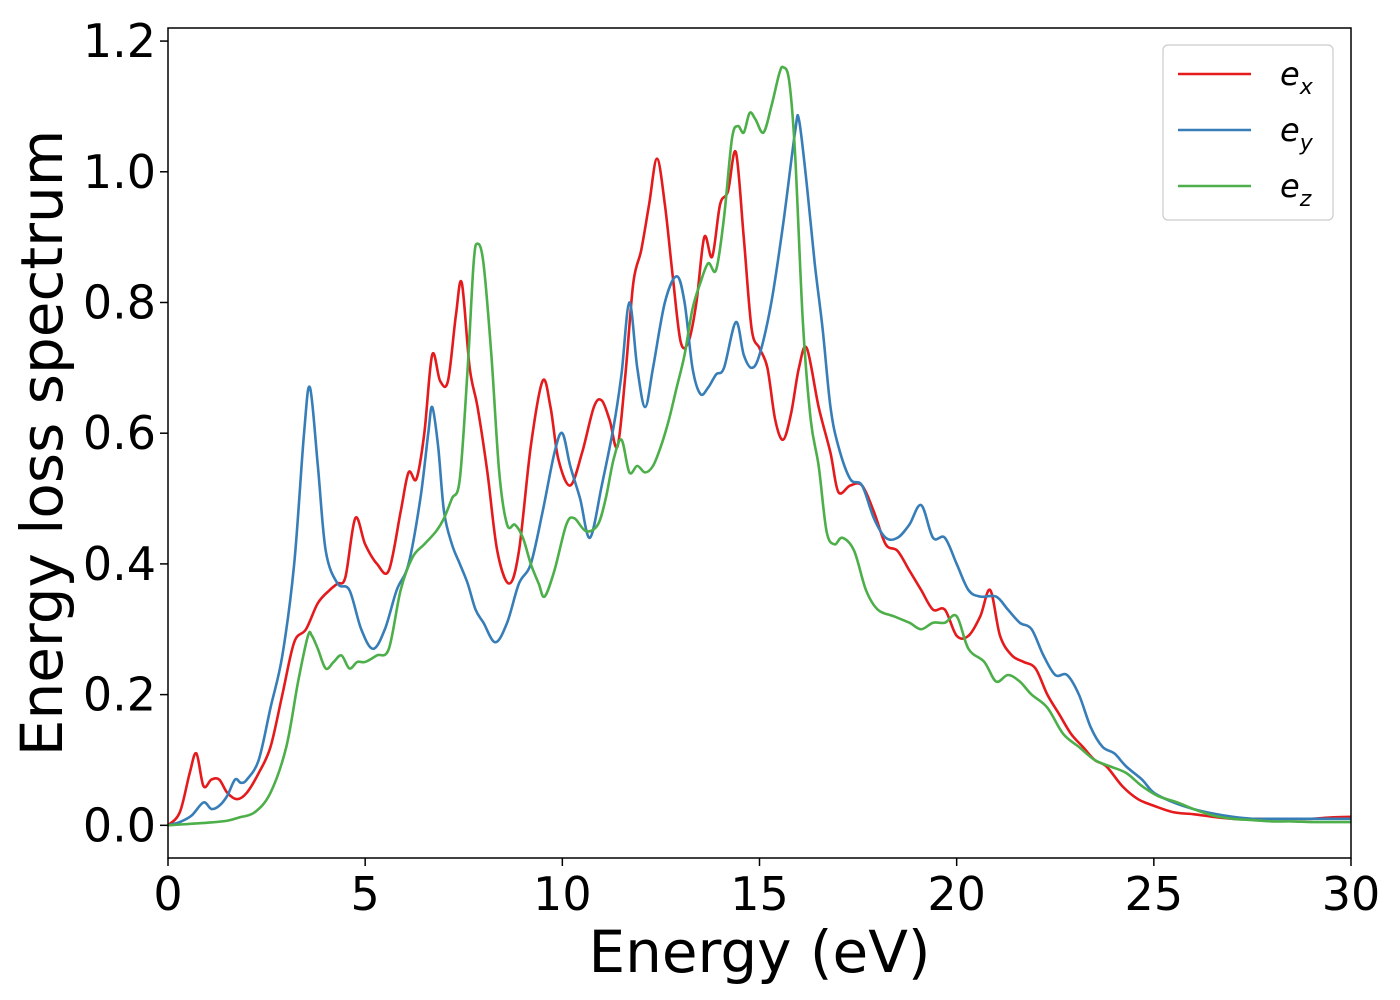 The width and height of the screenshot is (1400, 1000). What do you see at coordinates (759, 952) in the screenshot?
I see `x-axis-label: Energy (eV)` at bounding box center [759, 952].